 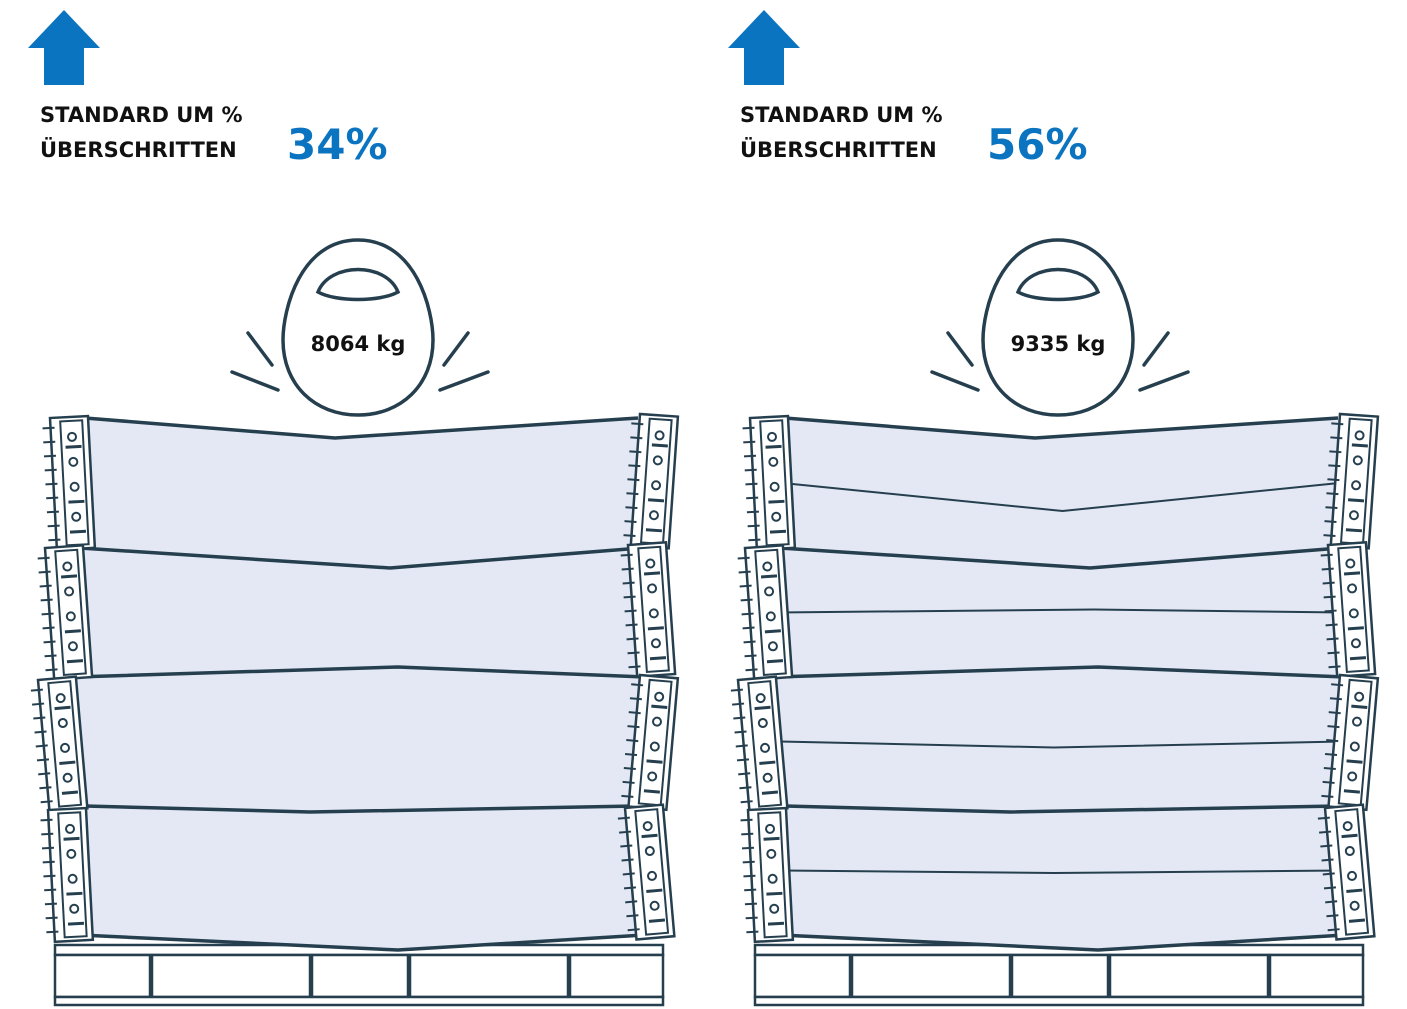 I want to click on up-arrow, so click(x=764, y=47).